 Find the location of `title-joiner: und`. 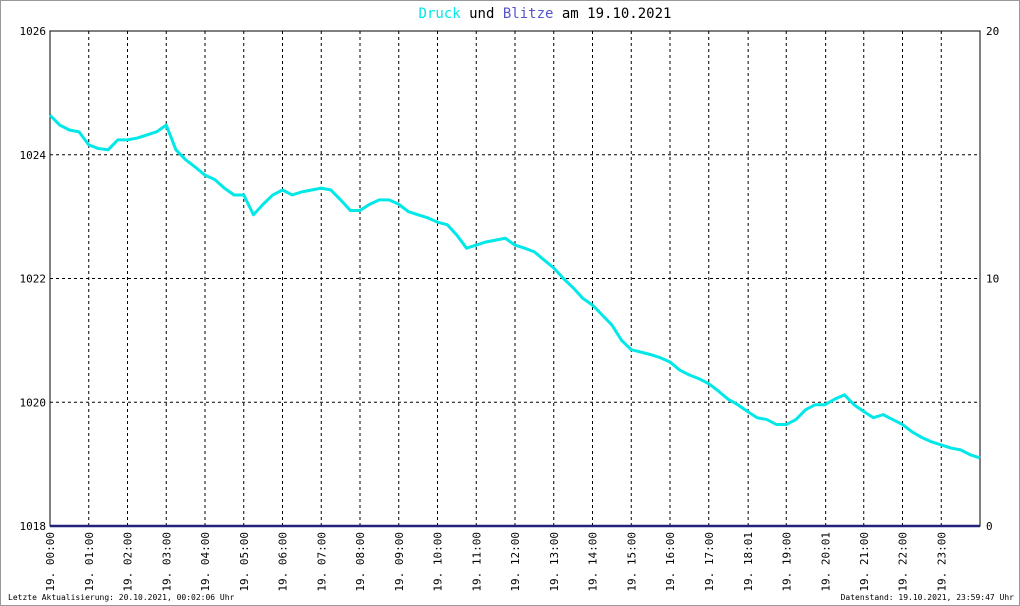

title-joiner: und is located at coordinates (481, 14).